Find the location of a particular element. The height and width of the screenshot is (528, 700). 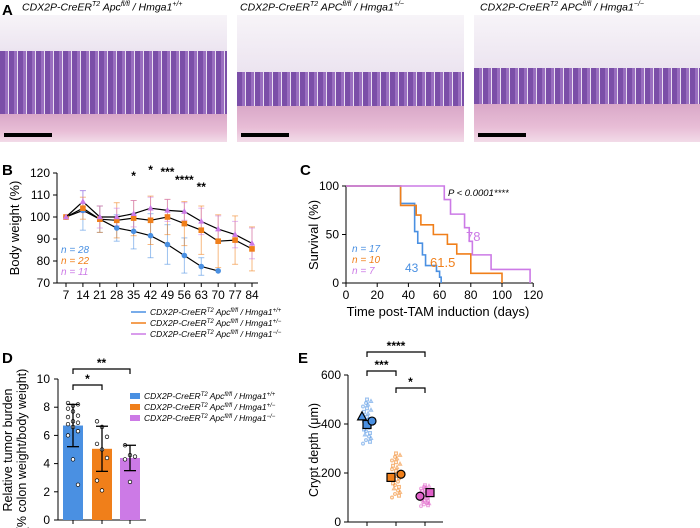

b-legend-label: CDX2P-CreERT2 Apcfl/fl / Hmga1+/− is located at coordinates (216, 323).